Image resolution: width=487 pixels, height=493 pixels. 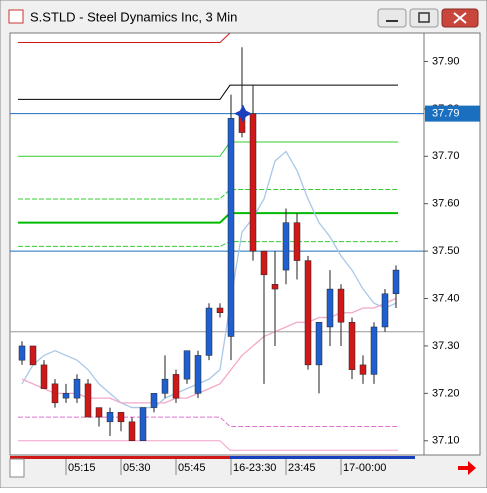 I want to click on x-tick-label: 16-23:30, so click(x=254, y=468).